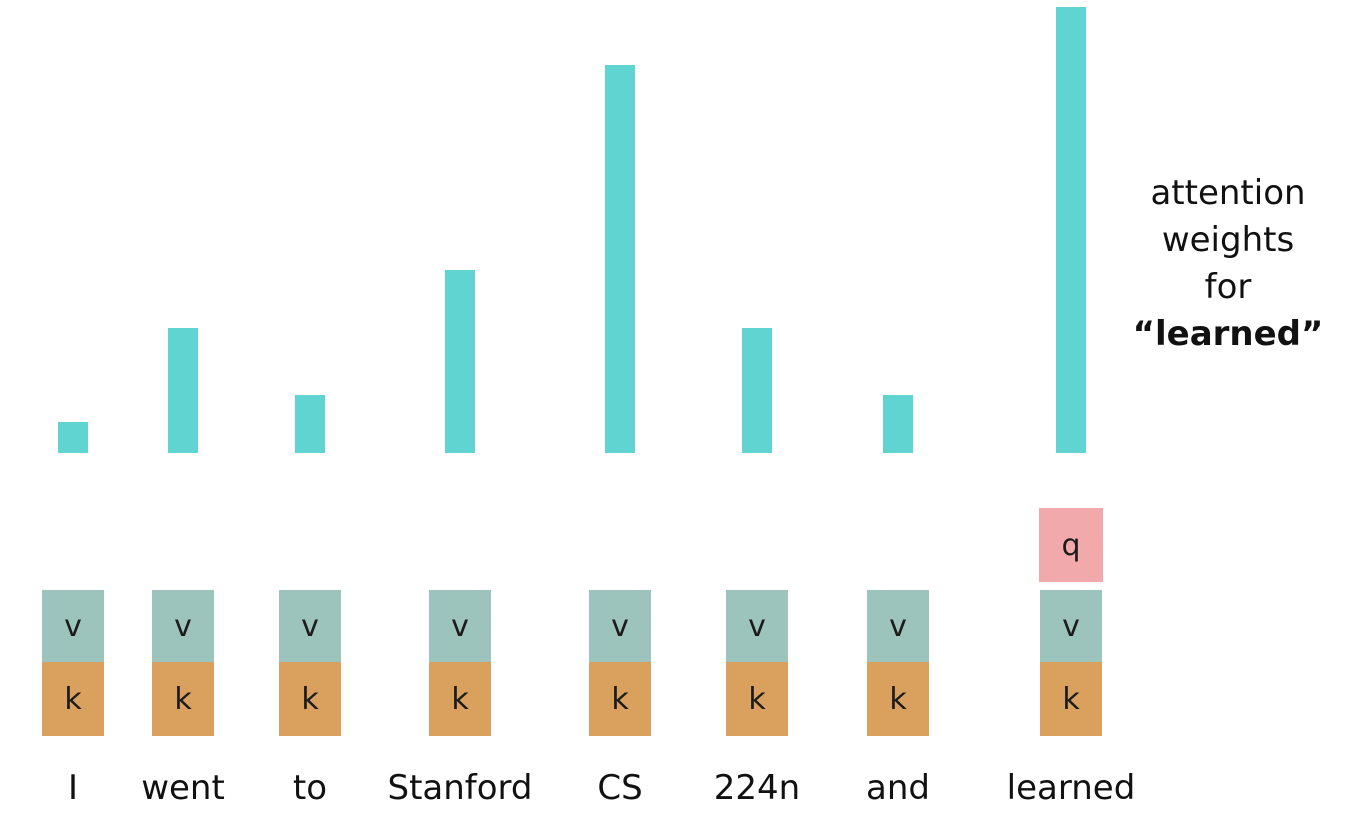  I want to click on legend-line-query-word: “learned”, so click(1228, 334).